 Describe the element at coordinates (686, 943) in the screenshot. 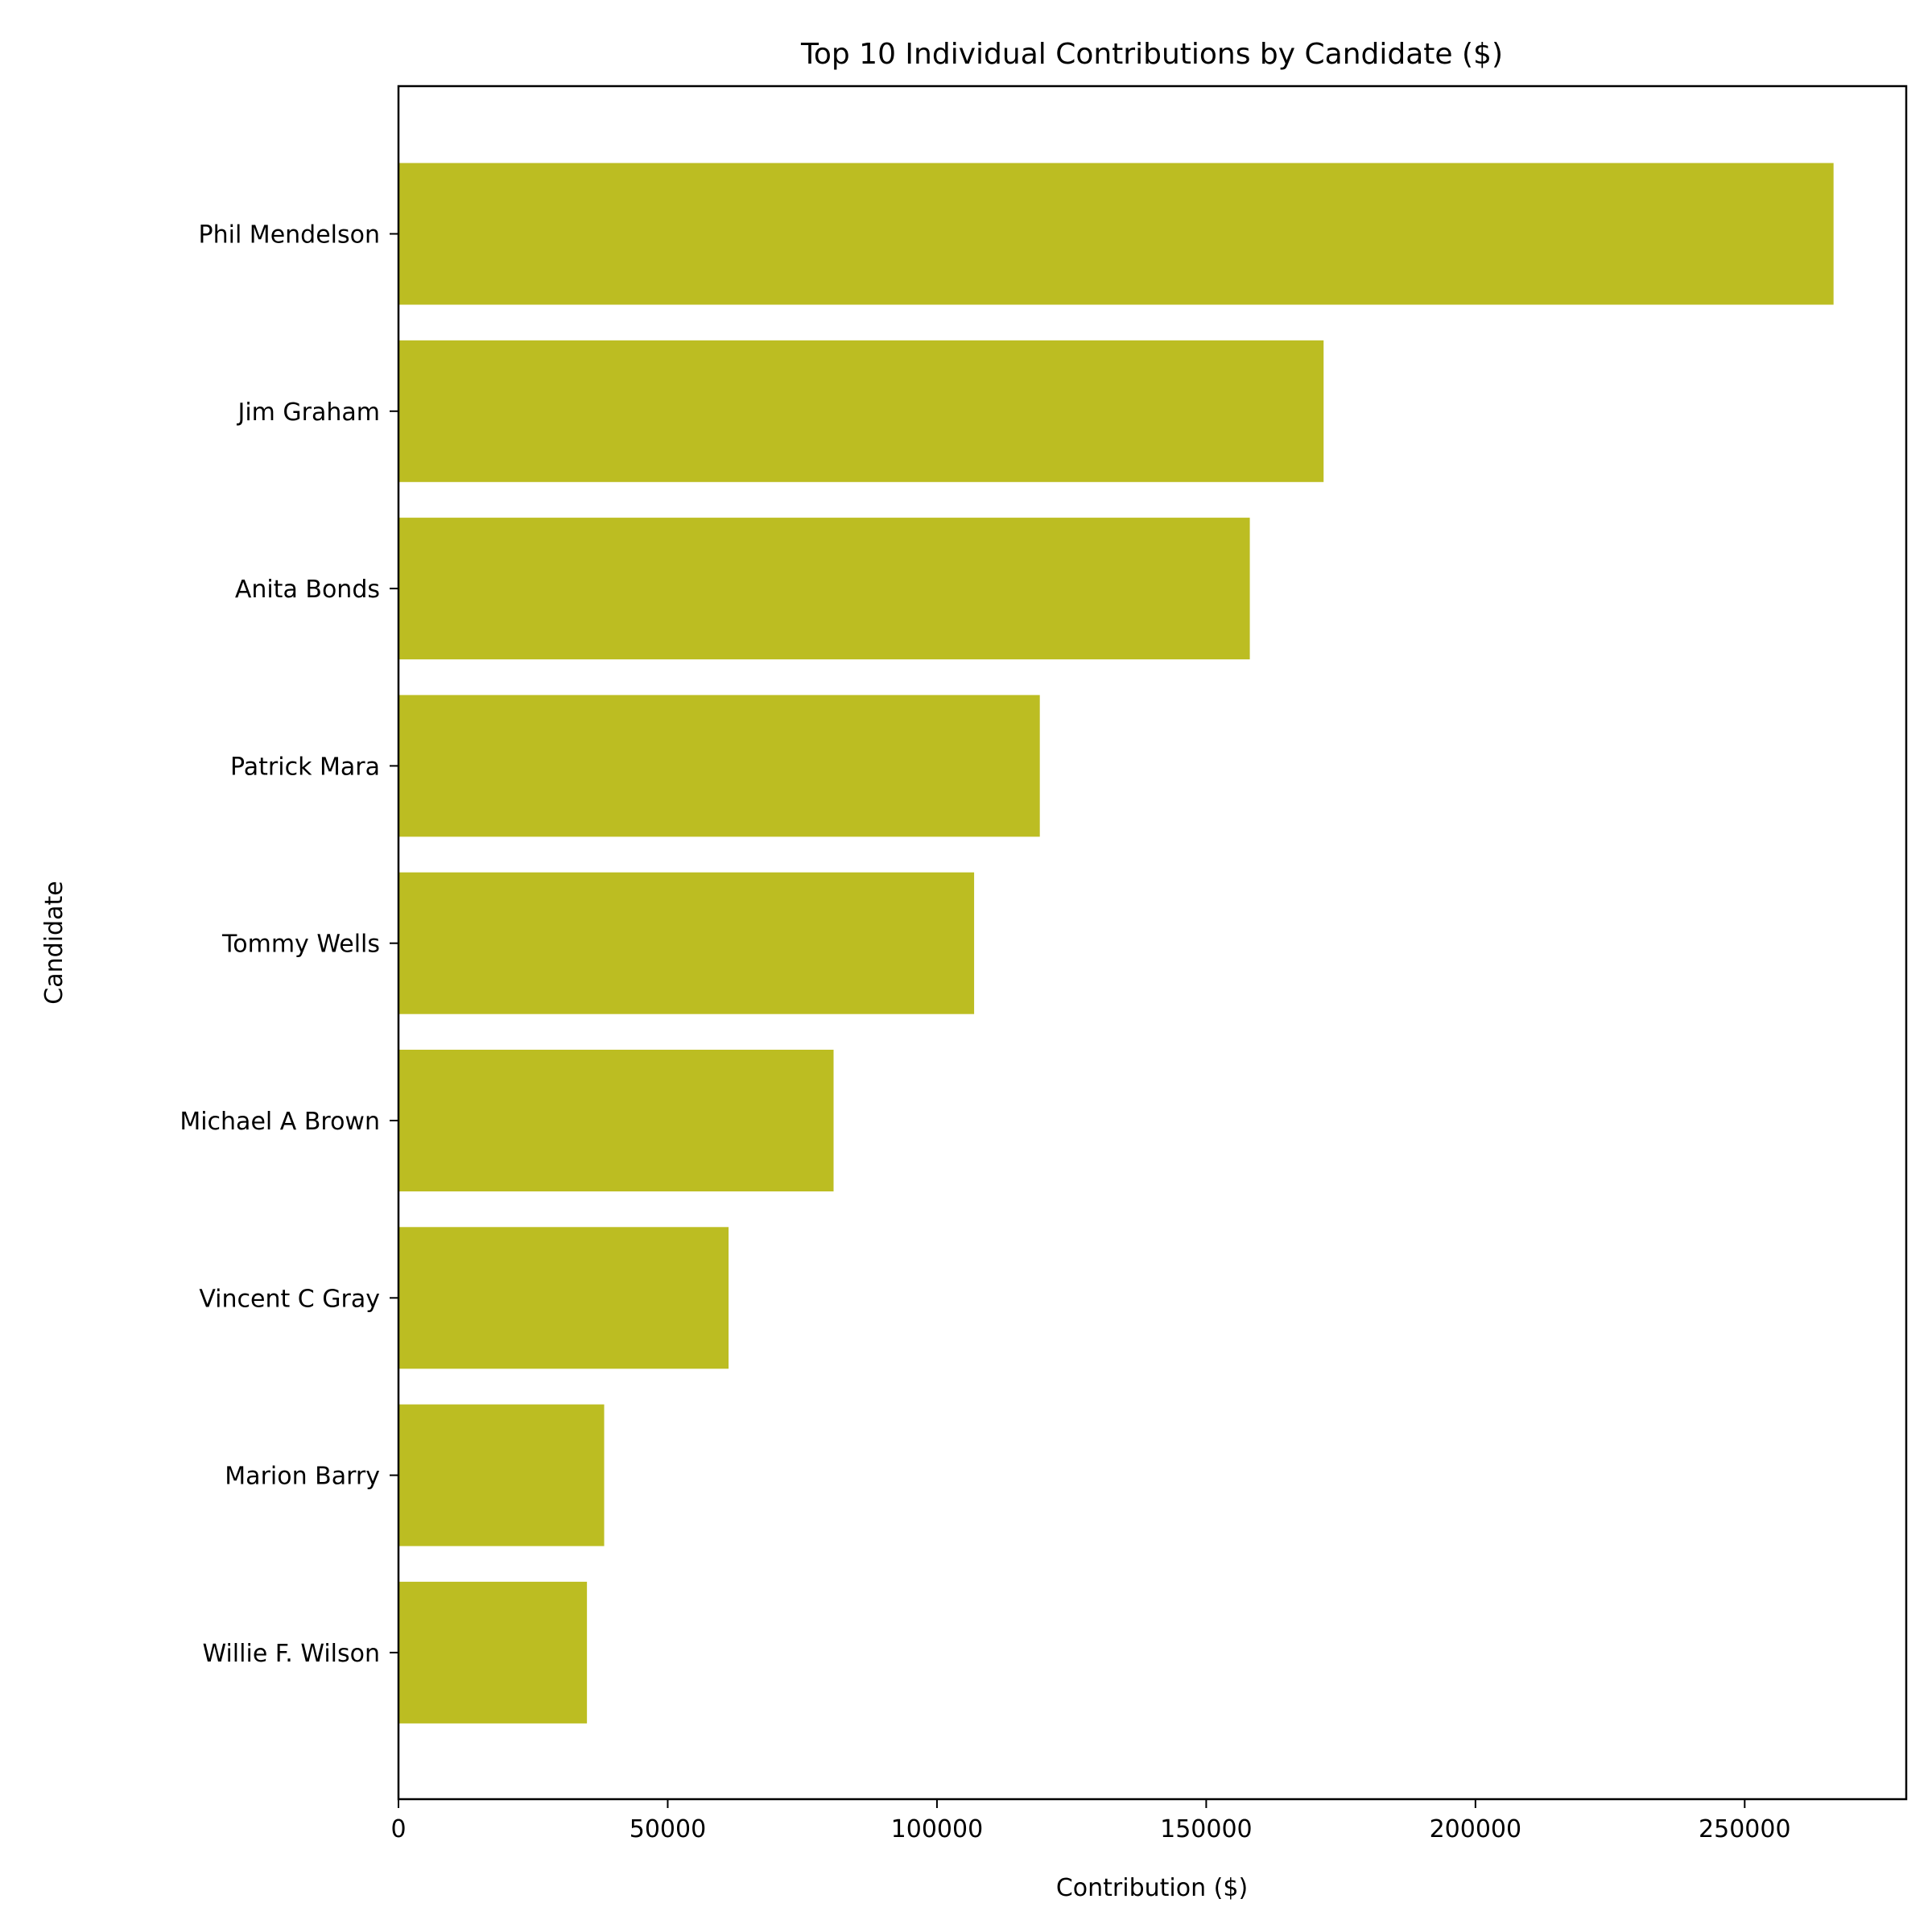

I see `bar-tommy-wells` at that location.